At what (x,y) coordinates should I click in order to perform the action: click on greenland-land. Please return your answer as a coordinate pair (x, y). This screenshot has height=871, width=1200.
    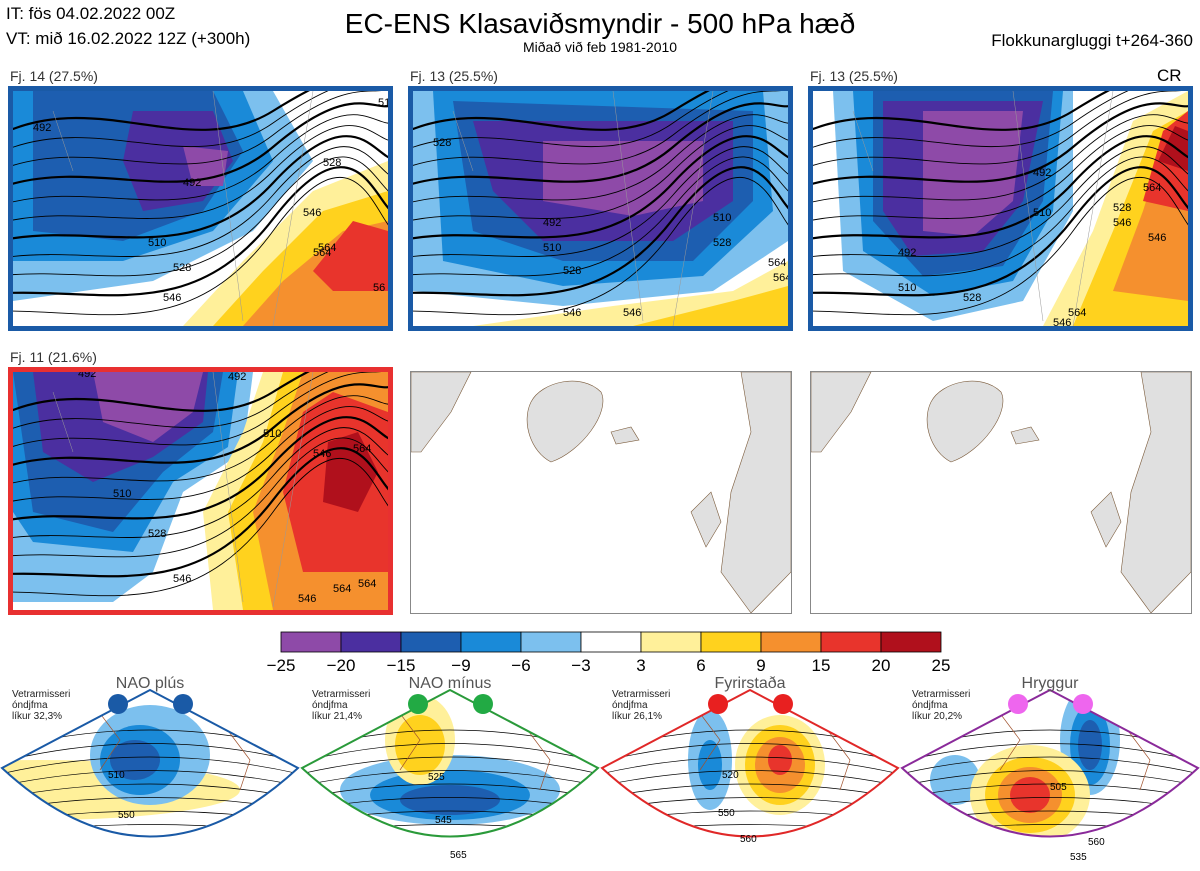
    Looking at the image, I should click on (965, 421).